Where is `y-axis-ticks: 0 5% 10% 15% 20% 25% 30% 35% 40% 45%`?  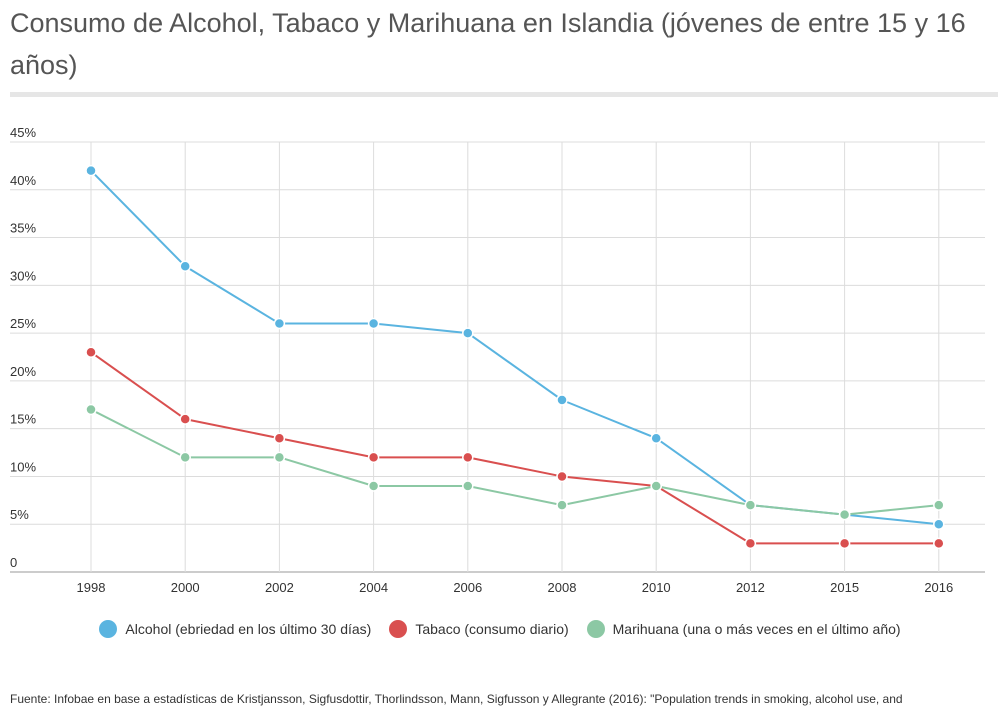
y-axis-ticks: 0 5% 10% 15% 20% 25% 30% 35% 40% 45% is located at coordinates (23, 347).